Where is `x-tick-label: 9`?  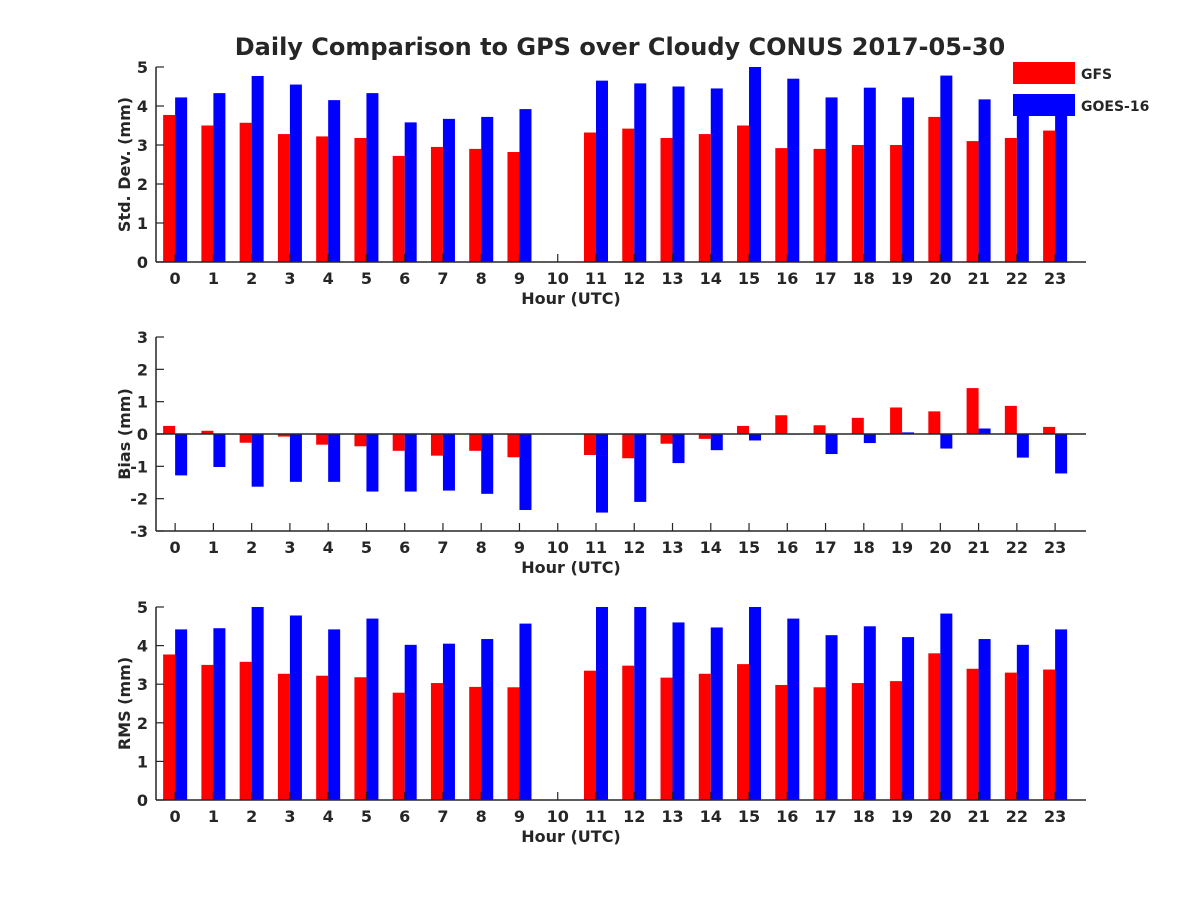 x-tick-label: 9 is located at coordinates (519, 278).